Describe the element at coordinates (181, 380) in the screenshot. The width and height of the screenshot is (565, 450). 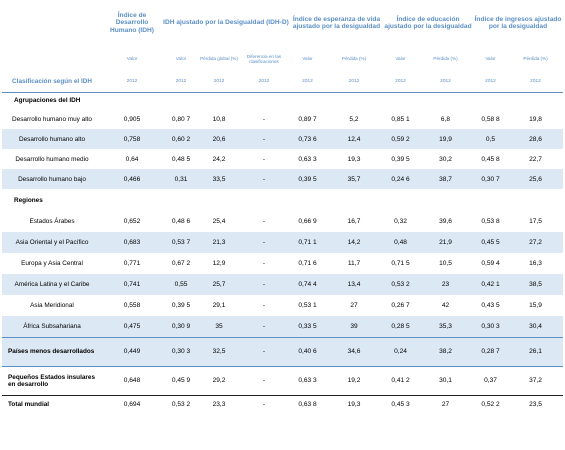
I see `cell-v: 0,45 9` at that location.